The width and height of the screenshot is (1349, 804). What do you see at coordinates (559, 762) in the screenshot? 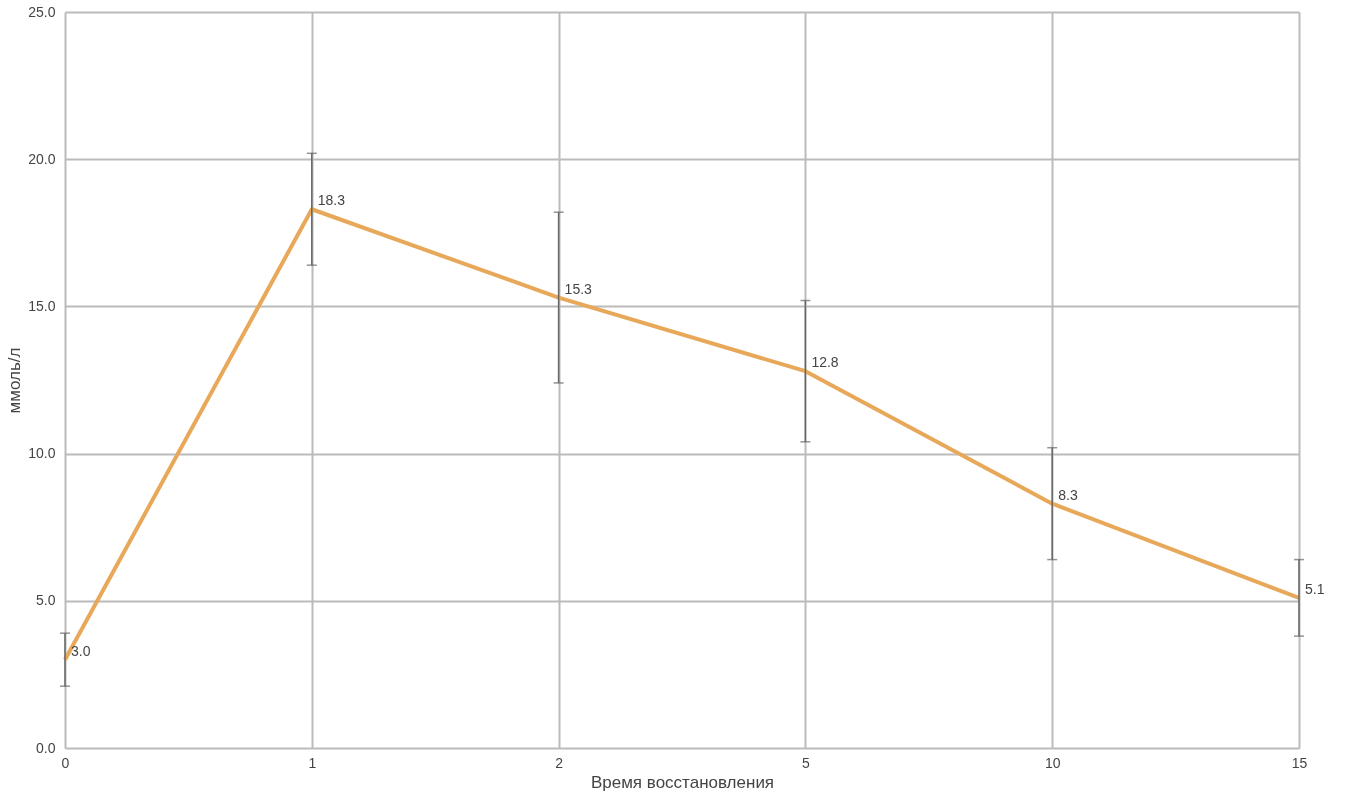
I see `x-tick-label: 2` at bounding box center [559, 762].